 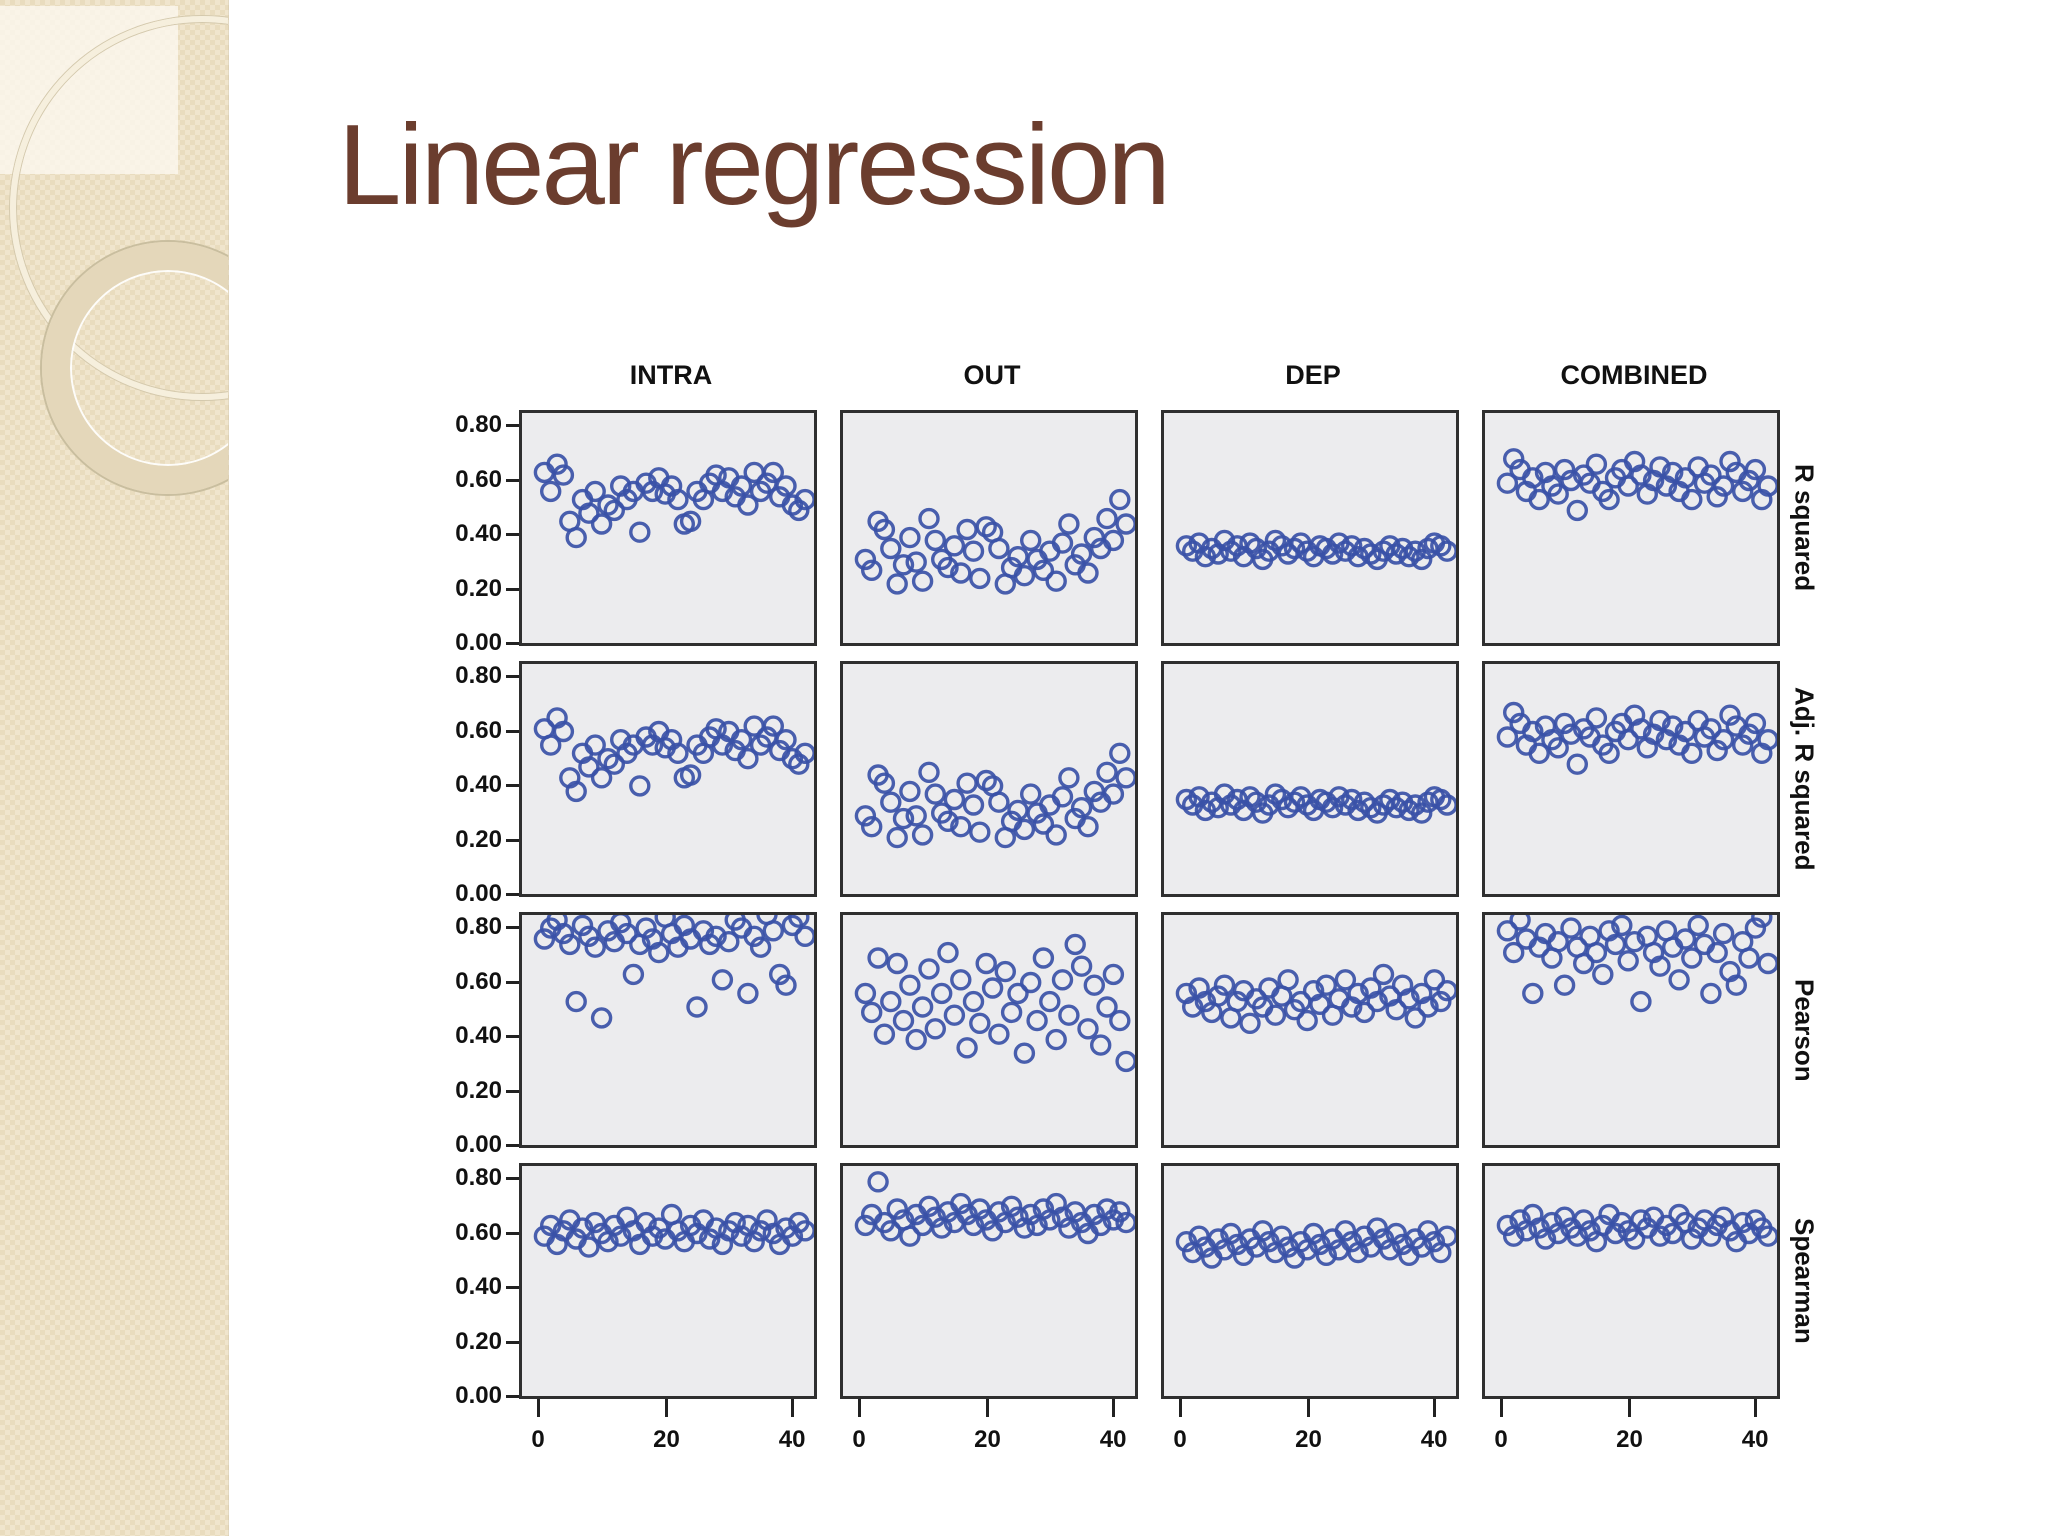 I want to click on scatter-panel-r-squared-intra, so click(x=668, y=528).